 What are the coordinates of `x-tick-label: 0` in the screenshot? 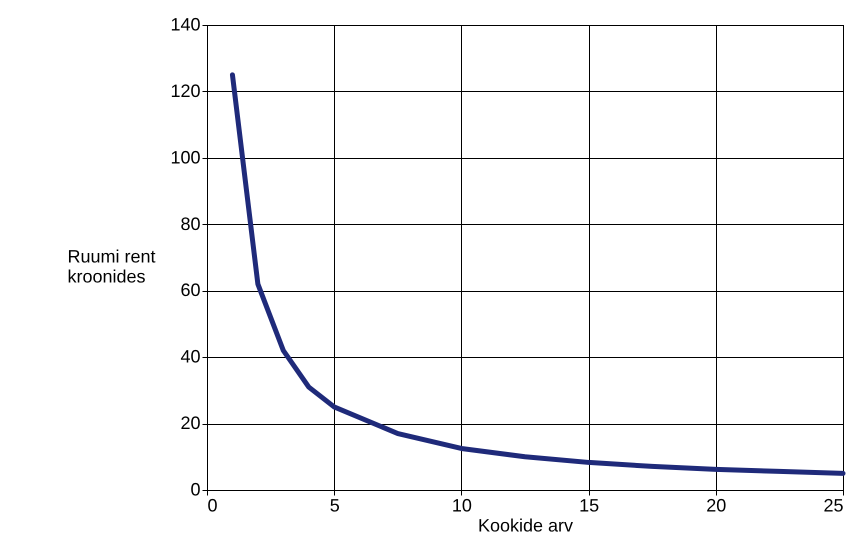 It's located at (213, 506).